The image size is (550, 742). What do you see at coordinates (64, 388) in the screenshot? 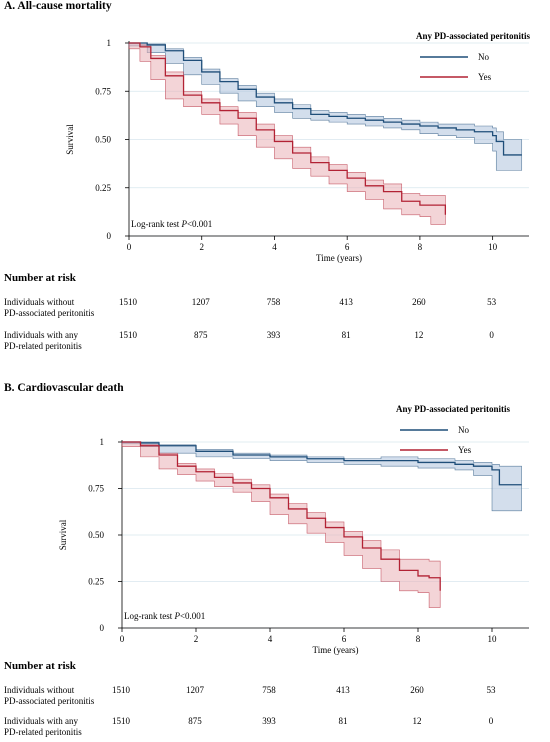
I see `panel-title: B. Cardiovascular death` at bounding box center [64, 388].